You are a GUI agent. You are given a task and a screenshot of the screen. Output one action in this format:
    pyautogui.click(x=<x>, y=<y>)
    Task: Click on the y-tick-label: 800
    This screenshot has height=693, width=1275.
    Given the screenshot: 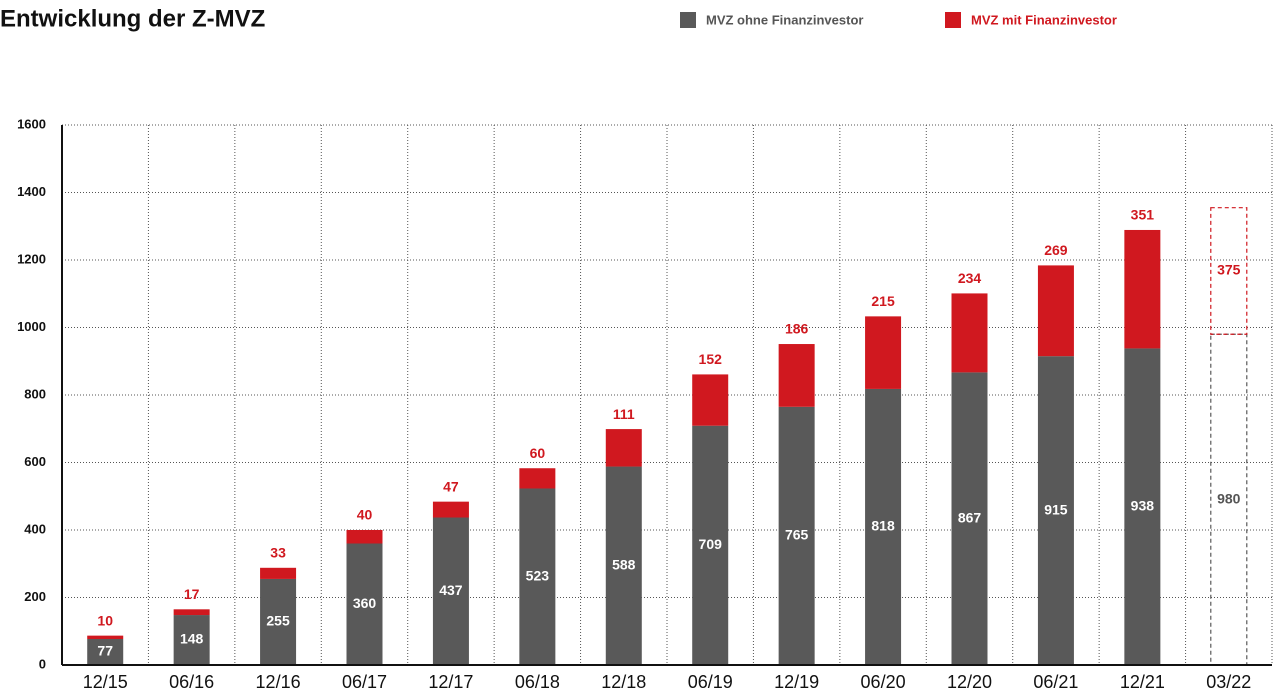 What is the action you would take?
    pyautogui.click(x=35, y=393)
    